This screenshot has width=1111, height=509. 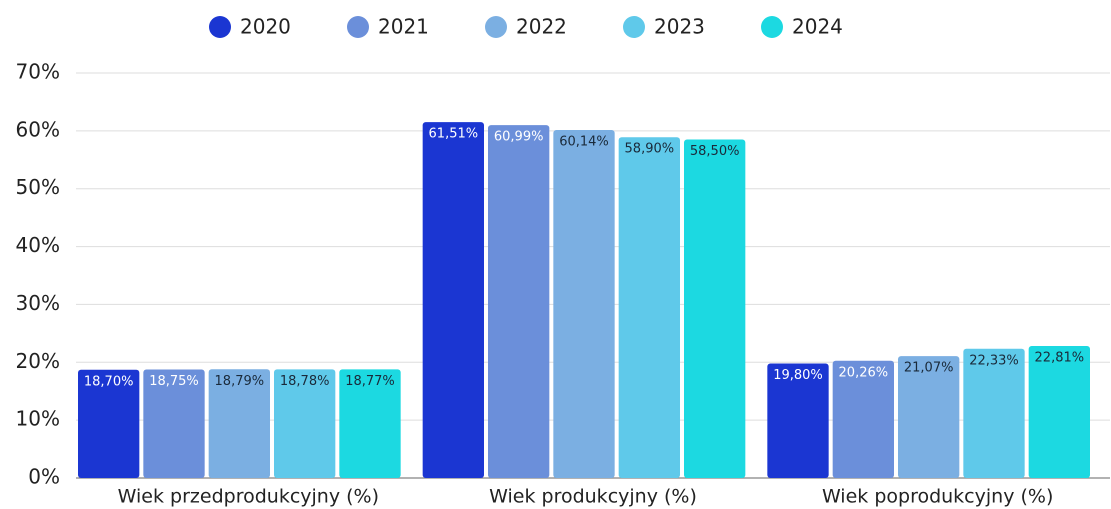 What do you see at coordinates (715, 151) in the screenshot?
I see `value-label: 58,50%` at bounding box center [715, 151].